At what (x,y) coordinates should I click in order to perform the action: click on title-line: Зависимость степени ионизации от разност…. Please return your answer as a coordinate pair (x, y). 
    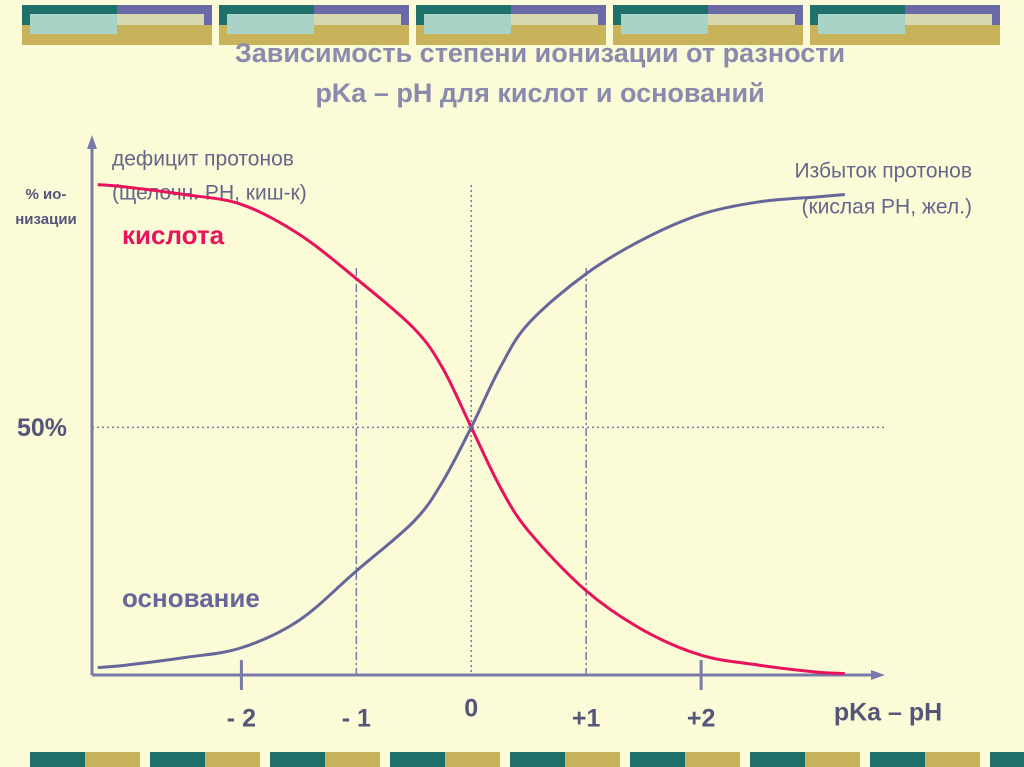
    Looking at the image, I should click on (540, 53).